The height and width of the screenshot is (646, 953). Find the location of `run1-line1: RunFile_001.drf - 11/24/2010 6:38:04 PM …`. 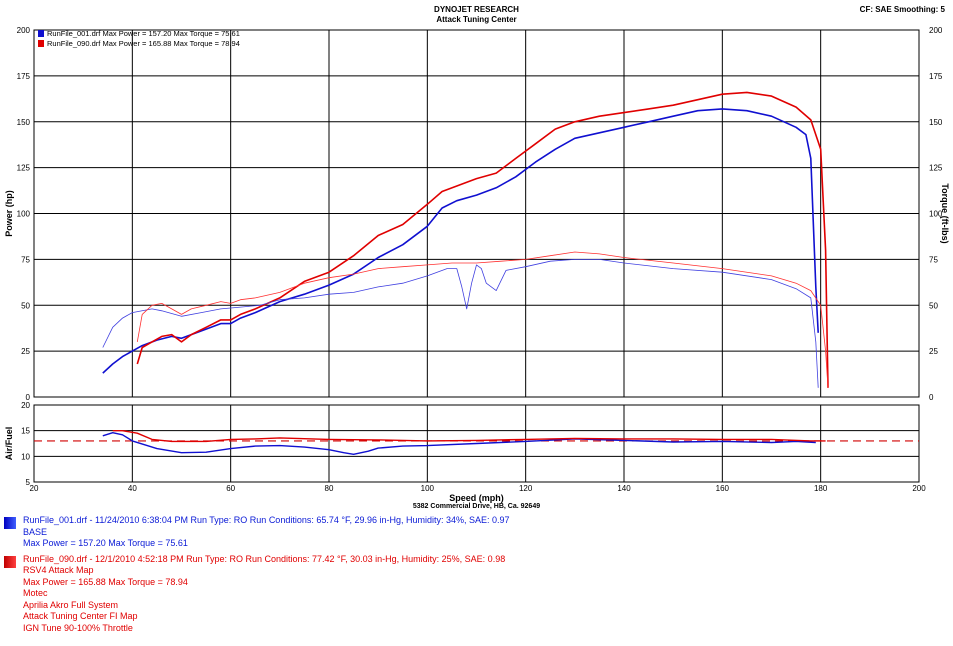

run1-line1: RunFile_001.drf - 11/24/2010 6:38:04 PM … is located at coordinates (266, 520).